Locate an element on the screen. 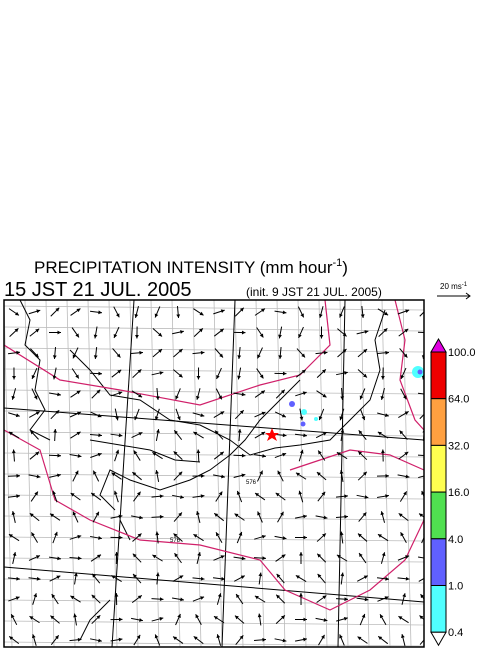 Image resolution: width=500 pixels, height=655 pixels. wind-sup: -1 is located at coordinates (465, 285).